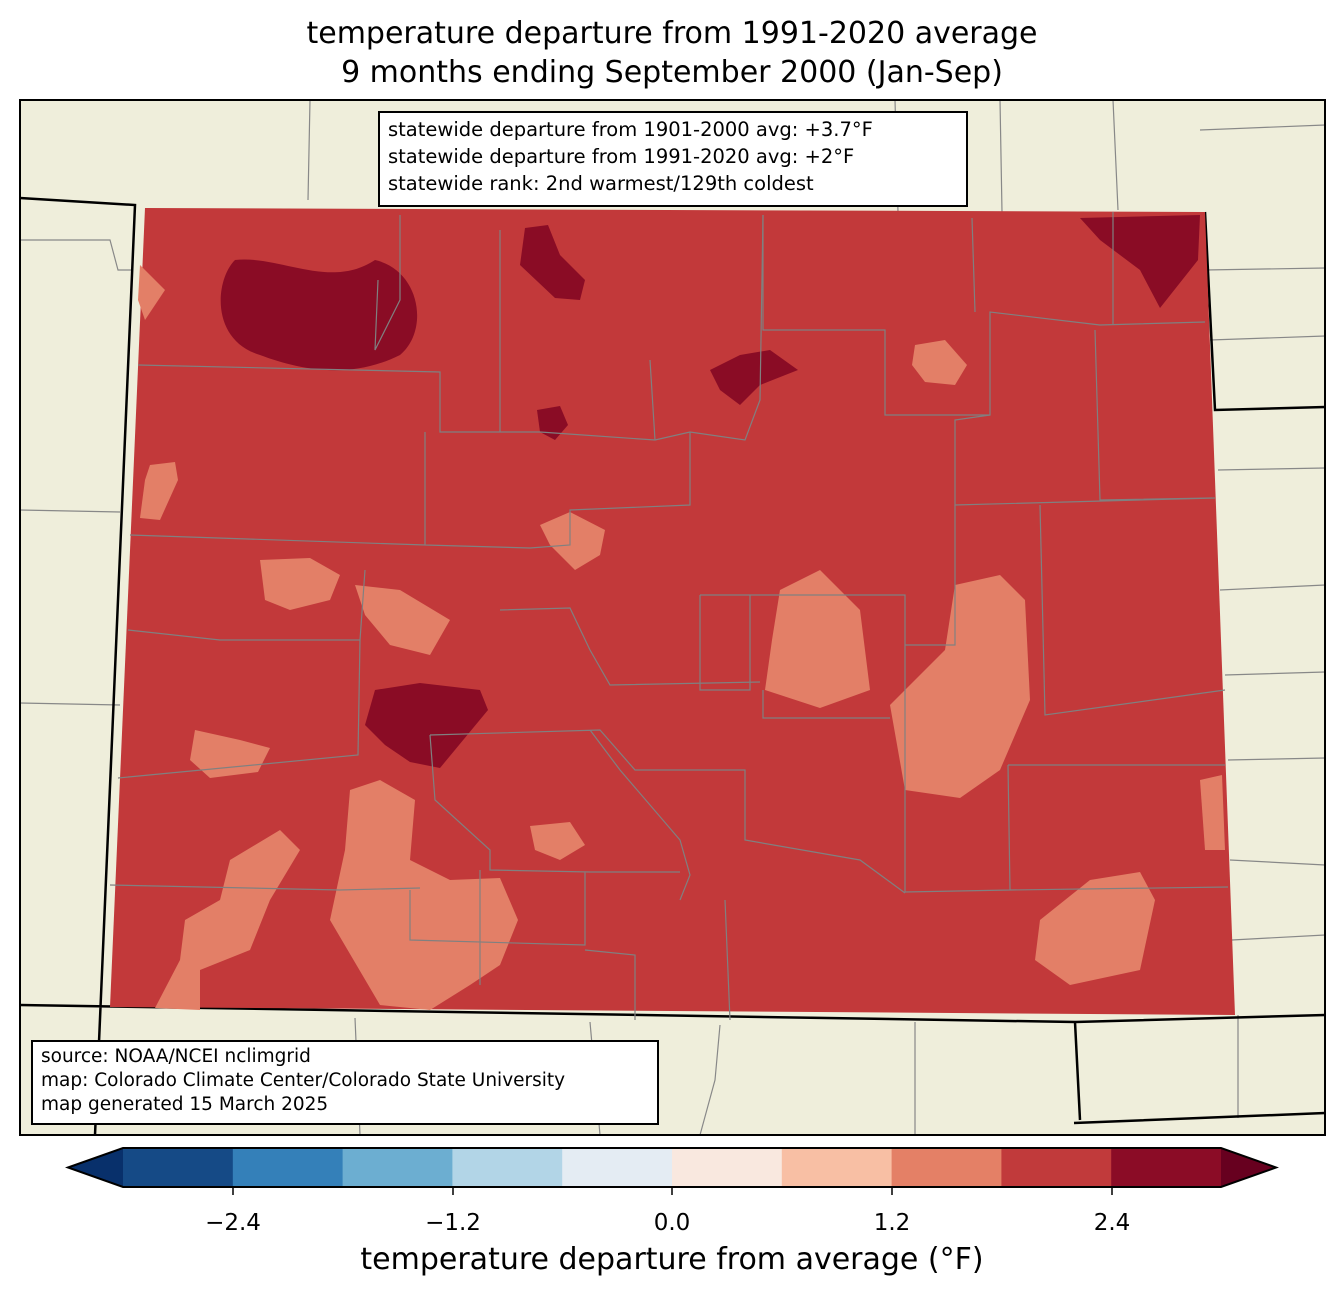 Image resolution: width=1344 pixels, height=1299 pixels. I want to click on colorbar-tick-label: 2.4, so click(1112, 1223).